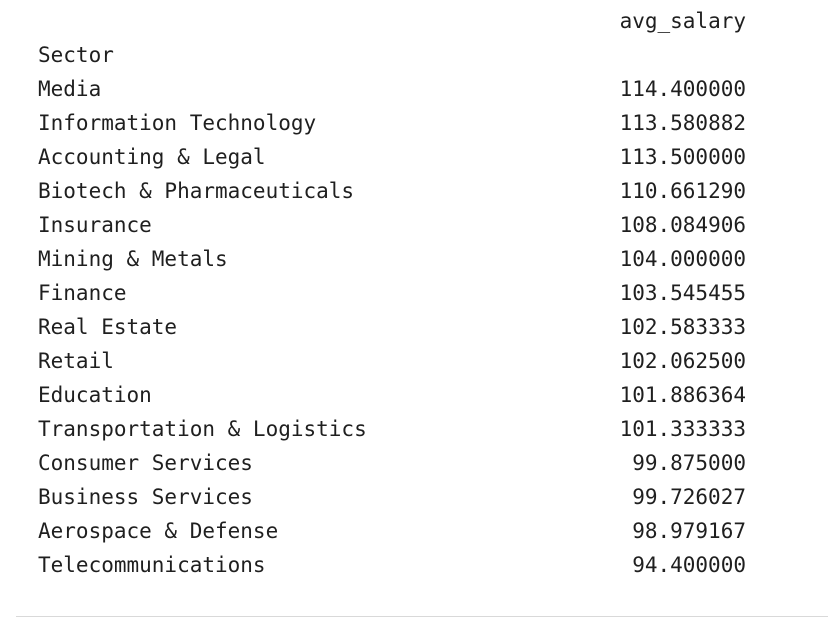 The image size is (828, 618). What do you see at coordinates (392, 361) in the screenshot?
I see `table-row: Retail 102.062500` at bounding box center [392, 361].